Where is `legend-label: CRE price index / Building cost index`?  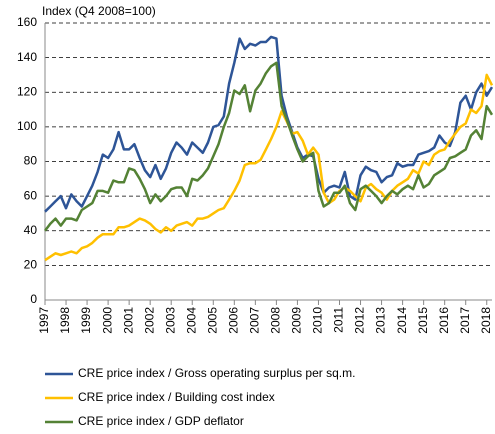 legend-label: CRE price index / Building cost index is located at coordinates (176, 397).